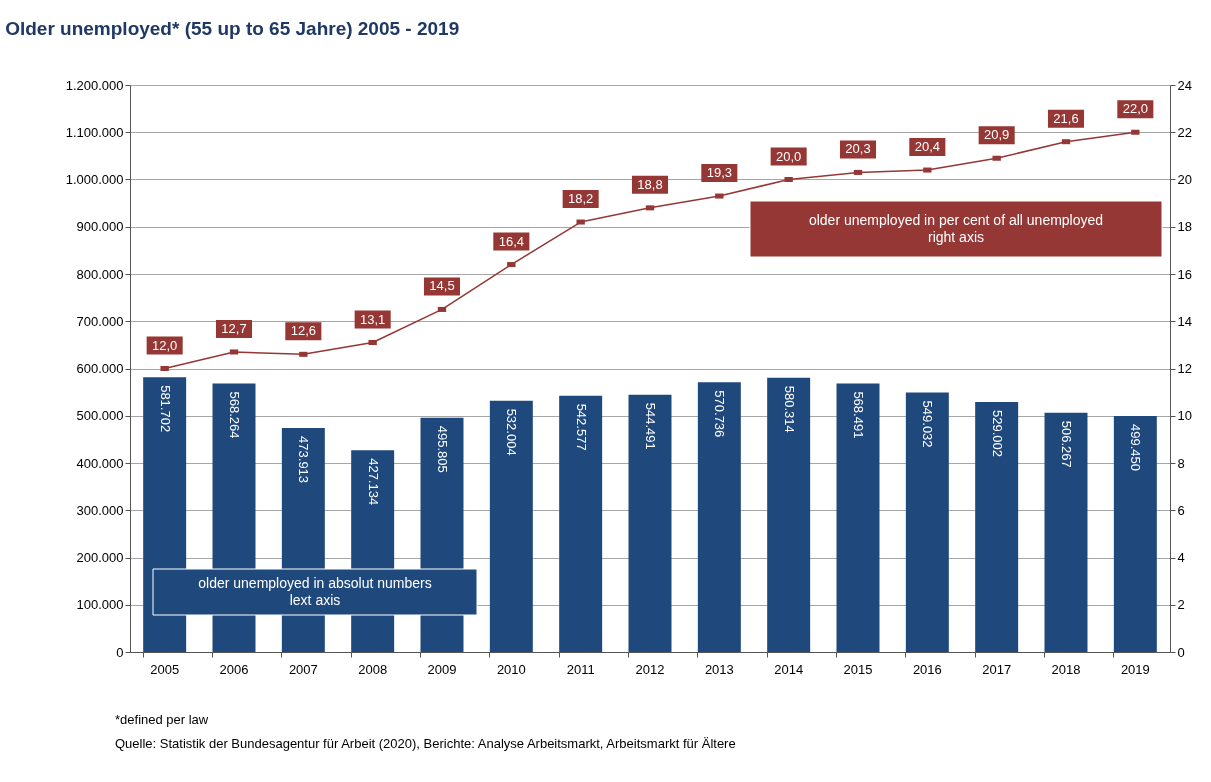  Describe the element at coordinates (315, 591) in the screenshot. I see `series-label: older unemployed in absolut numbers lext axis` at that location.